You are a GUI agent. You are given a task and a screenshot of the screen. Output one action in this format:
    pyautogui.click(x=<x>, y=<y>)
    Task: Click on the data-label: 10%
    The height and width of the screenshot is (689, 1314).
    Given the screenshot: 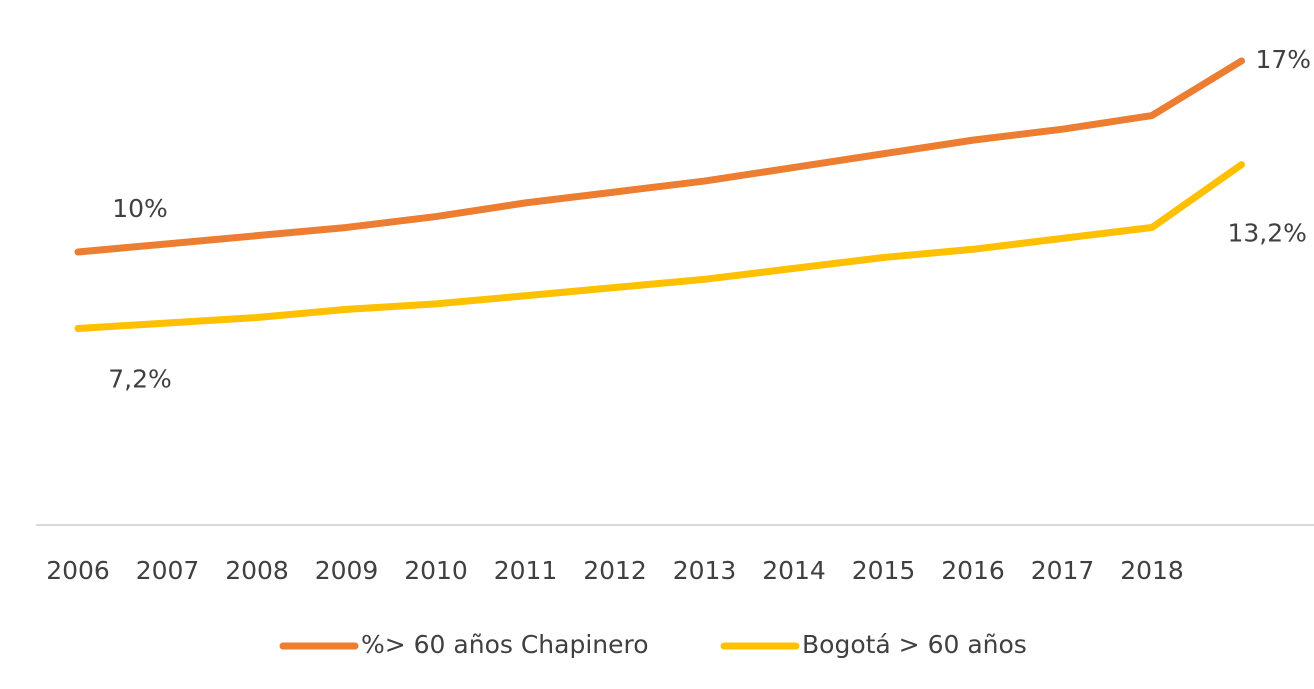 What is the action you would take?
    pyautogui.click(x=140, y=208)
    